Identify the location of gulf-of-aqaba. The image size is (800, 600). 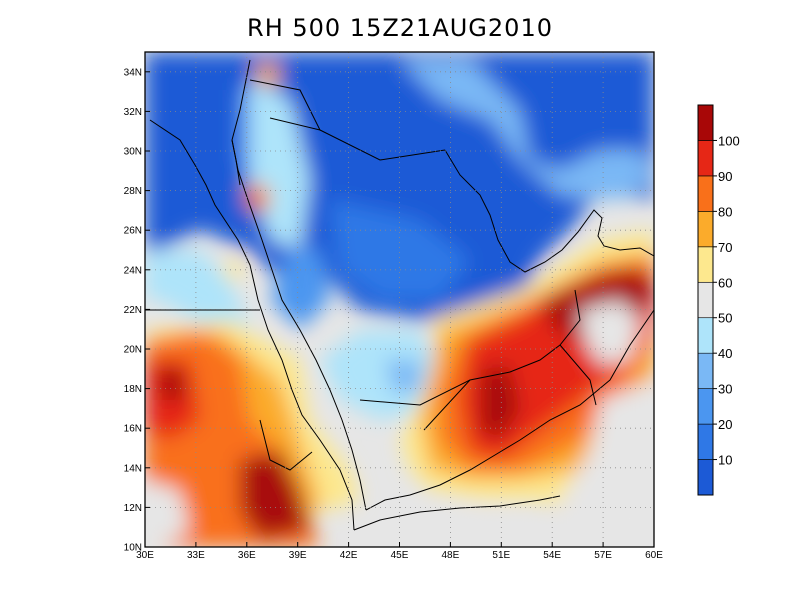
(236, 162).